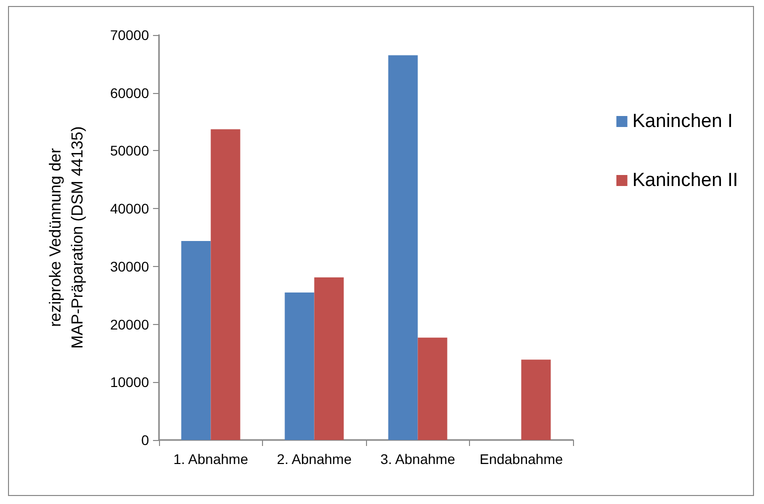 The height and width of the screenshot is (504, 764). What do you see at coordinates (145, 440) in the screenshot?
I see `y-tick-label: 0` at bounding box center [145, 440].